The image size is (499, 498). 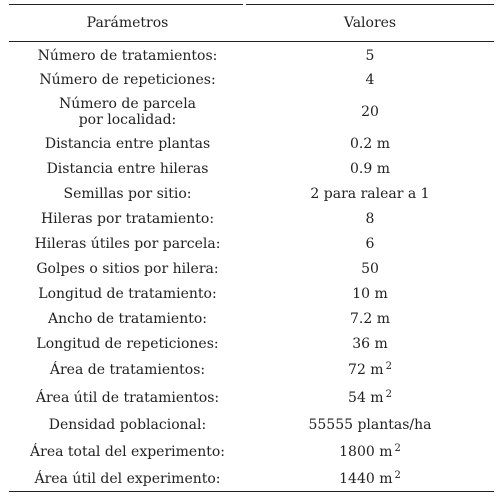 I want to click on header-rule, so click(x=251, y=41).